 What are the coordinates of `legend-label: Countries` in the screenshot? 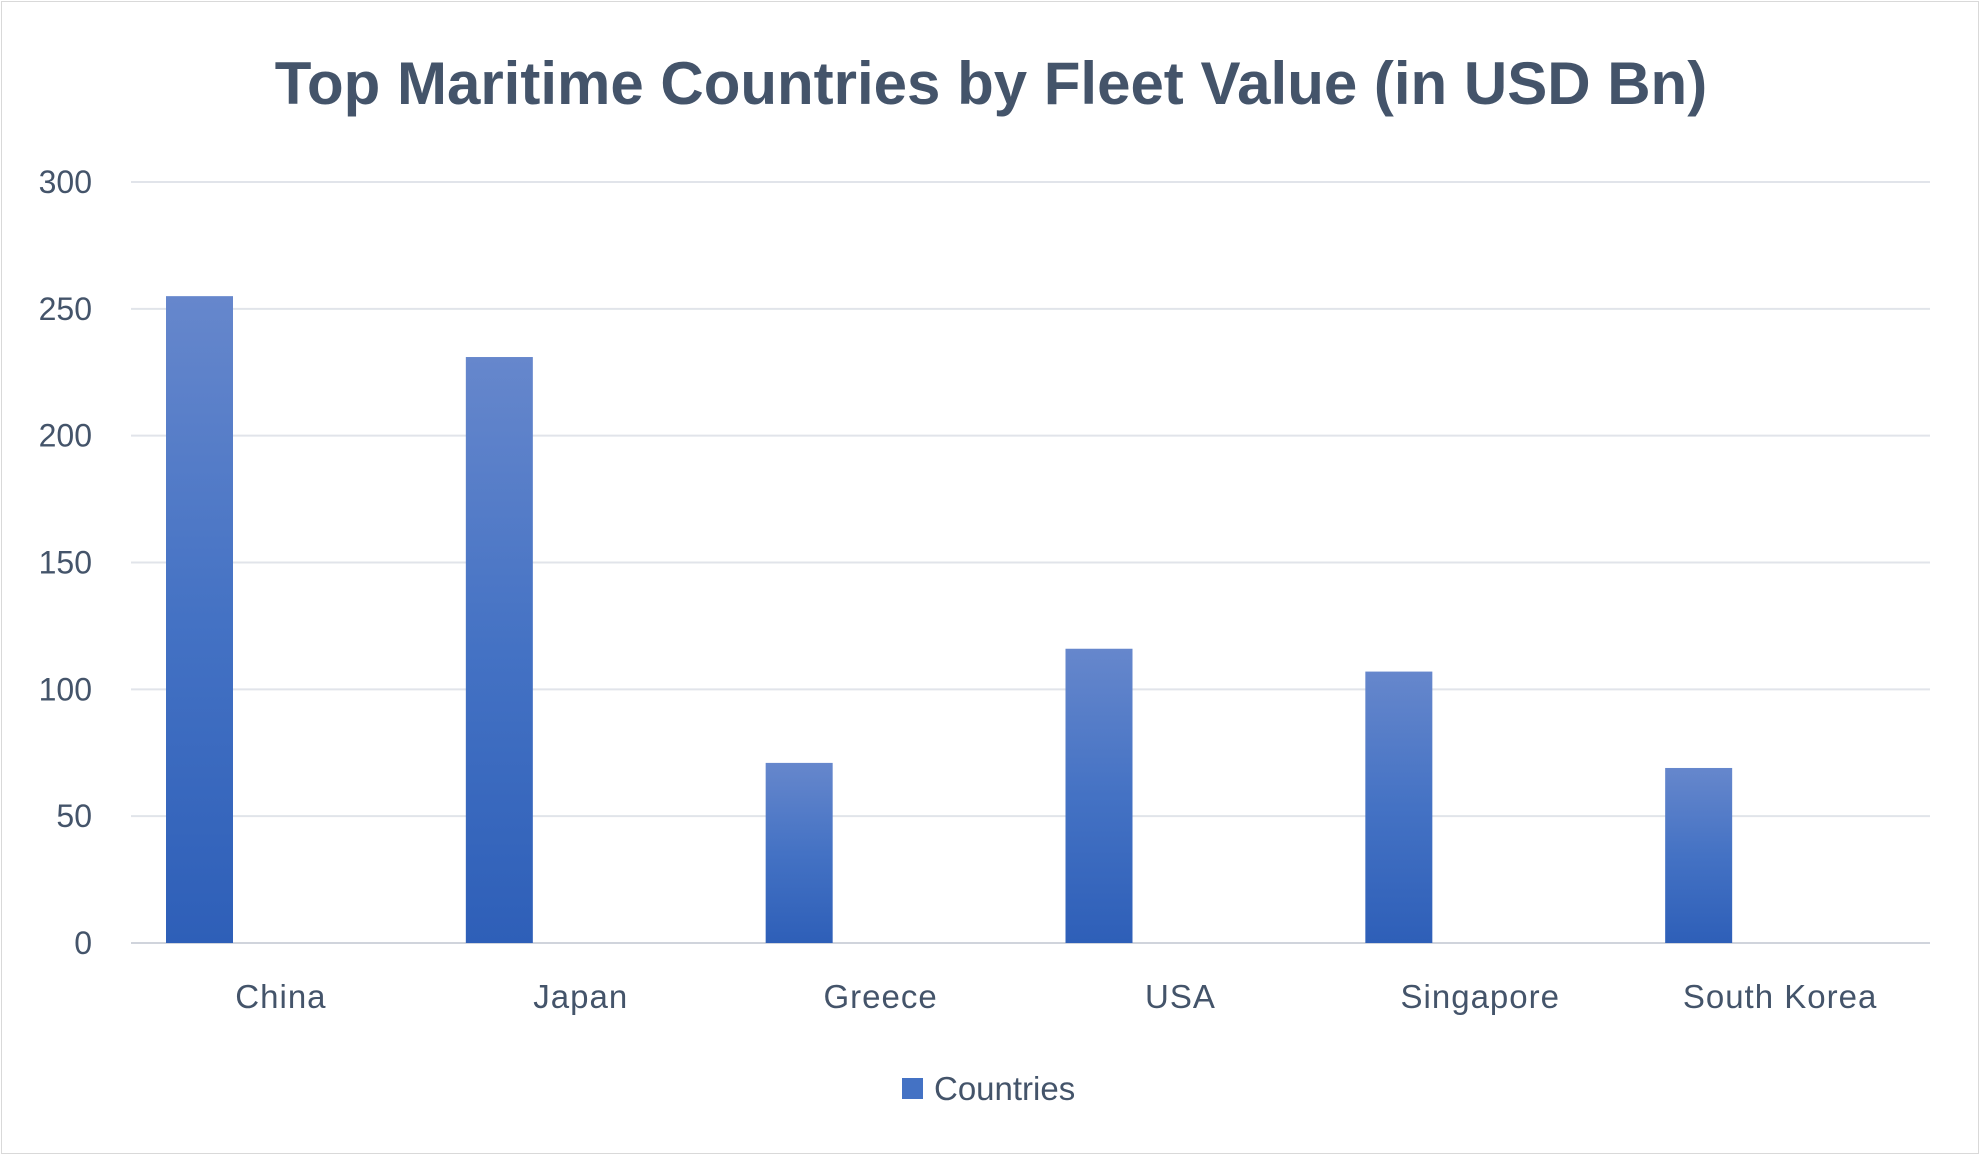 It's located at (1004, 1088).